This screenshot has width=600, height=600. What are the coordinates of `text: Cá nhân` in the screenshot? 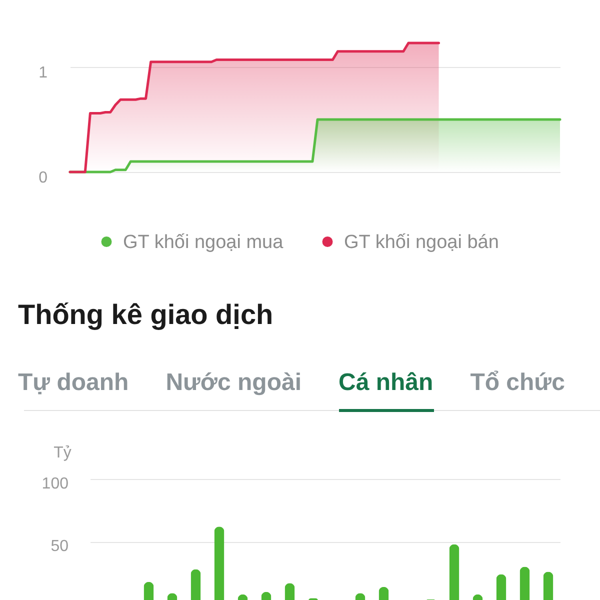 It's located at (386, 383).